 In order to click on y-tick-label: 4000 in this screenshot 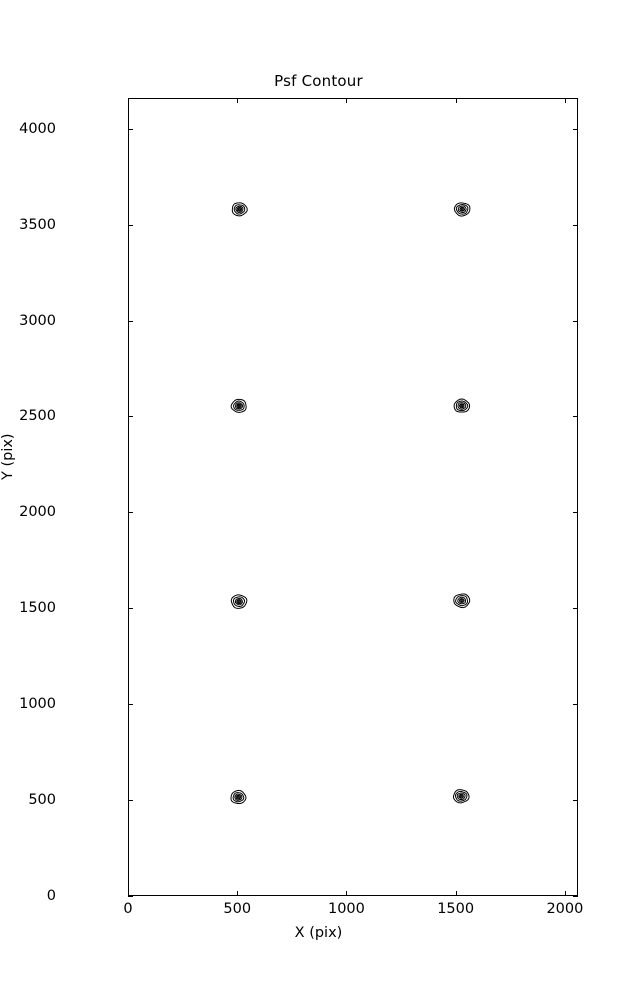, I will do `click(37, 128)`.